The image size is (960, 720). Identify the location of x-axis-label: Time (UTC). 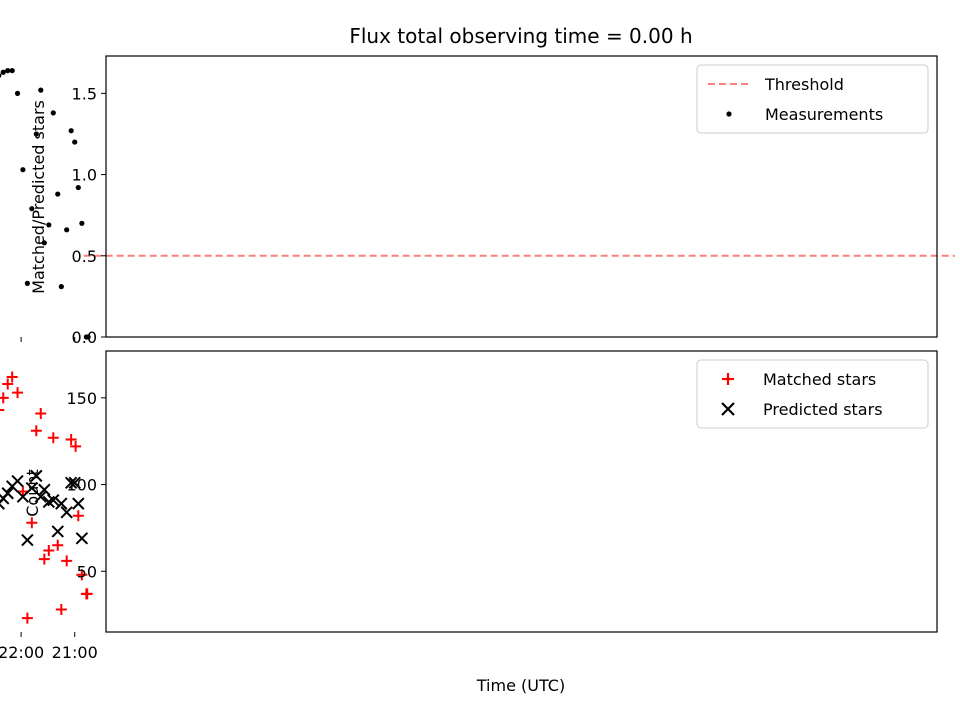
(520, 685).